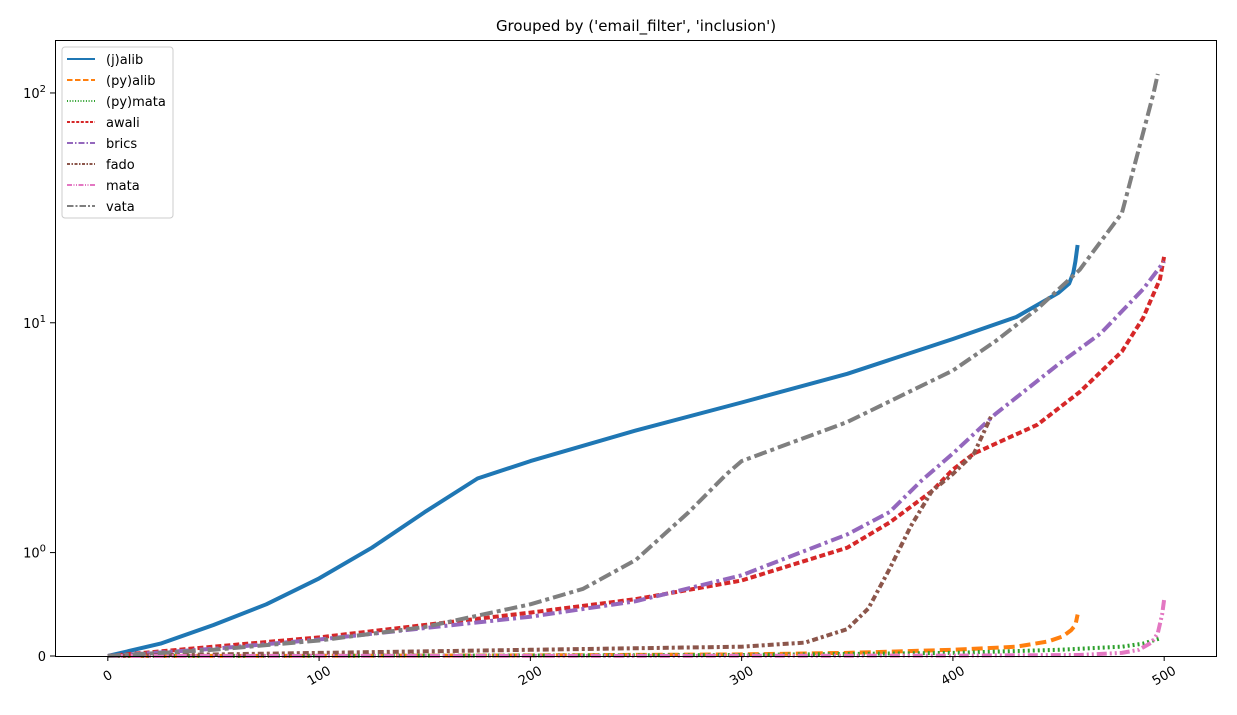 This screenshot has width=1237, height=715. What do you see at coordinates (319, 676) in the screenshot?
I see `x-tick-label: 100` at bounding box center [319, 676].